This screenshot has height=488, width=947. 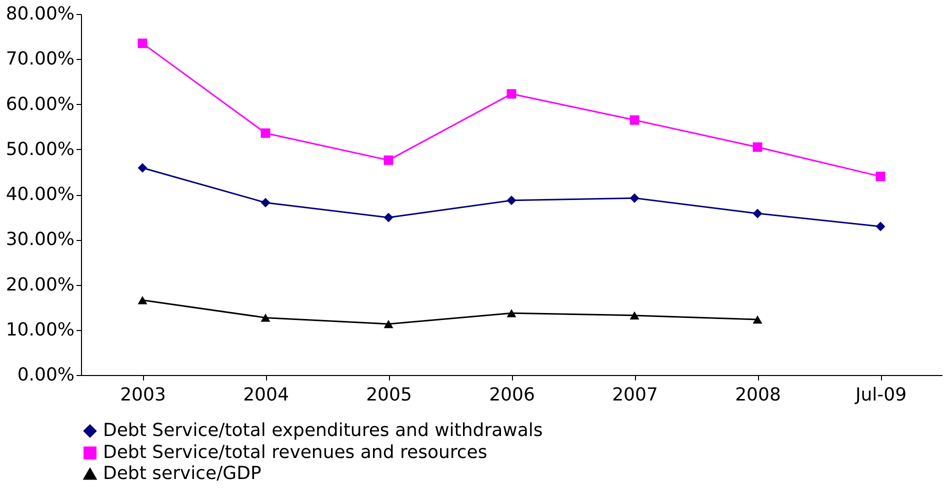 What do you see at coordinates (40, 194) in the screenshot?
I see `y-tick-label: 40.00%` at bounding box center [40, 194].